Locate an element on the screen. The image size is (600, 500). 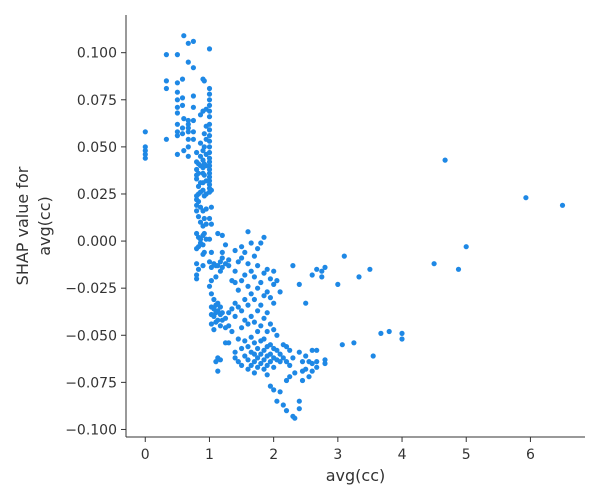
x-tick-label: 6 is located at coordinates (530, 455).